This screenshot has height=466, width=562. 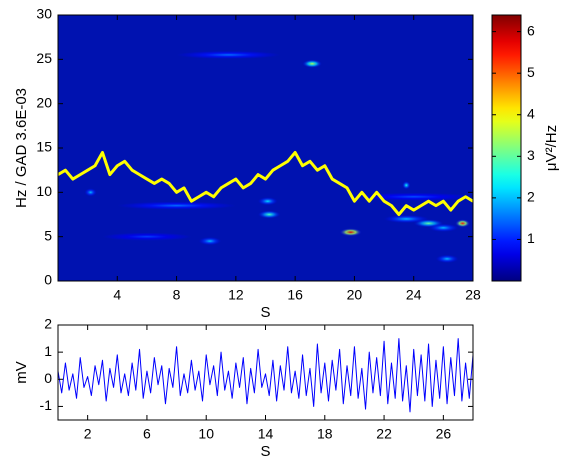 What do you see at coordinates (266, 434) in the screenshot?
I see `x-tick-label: 14` at bounding box center [266, 434].